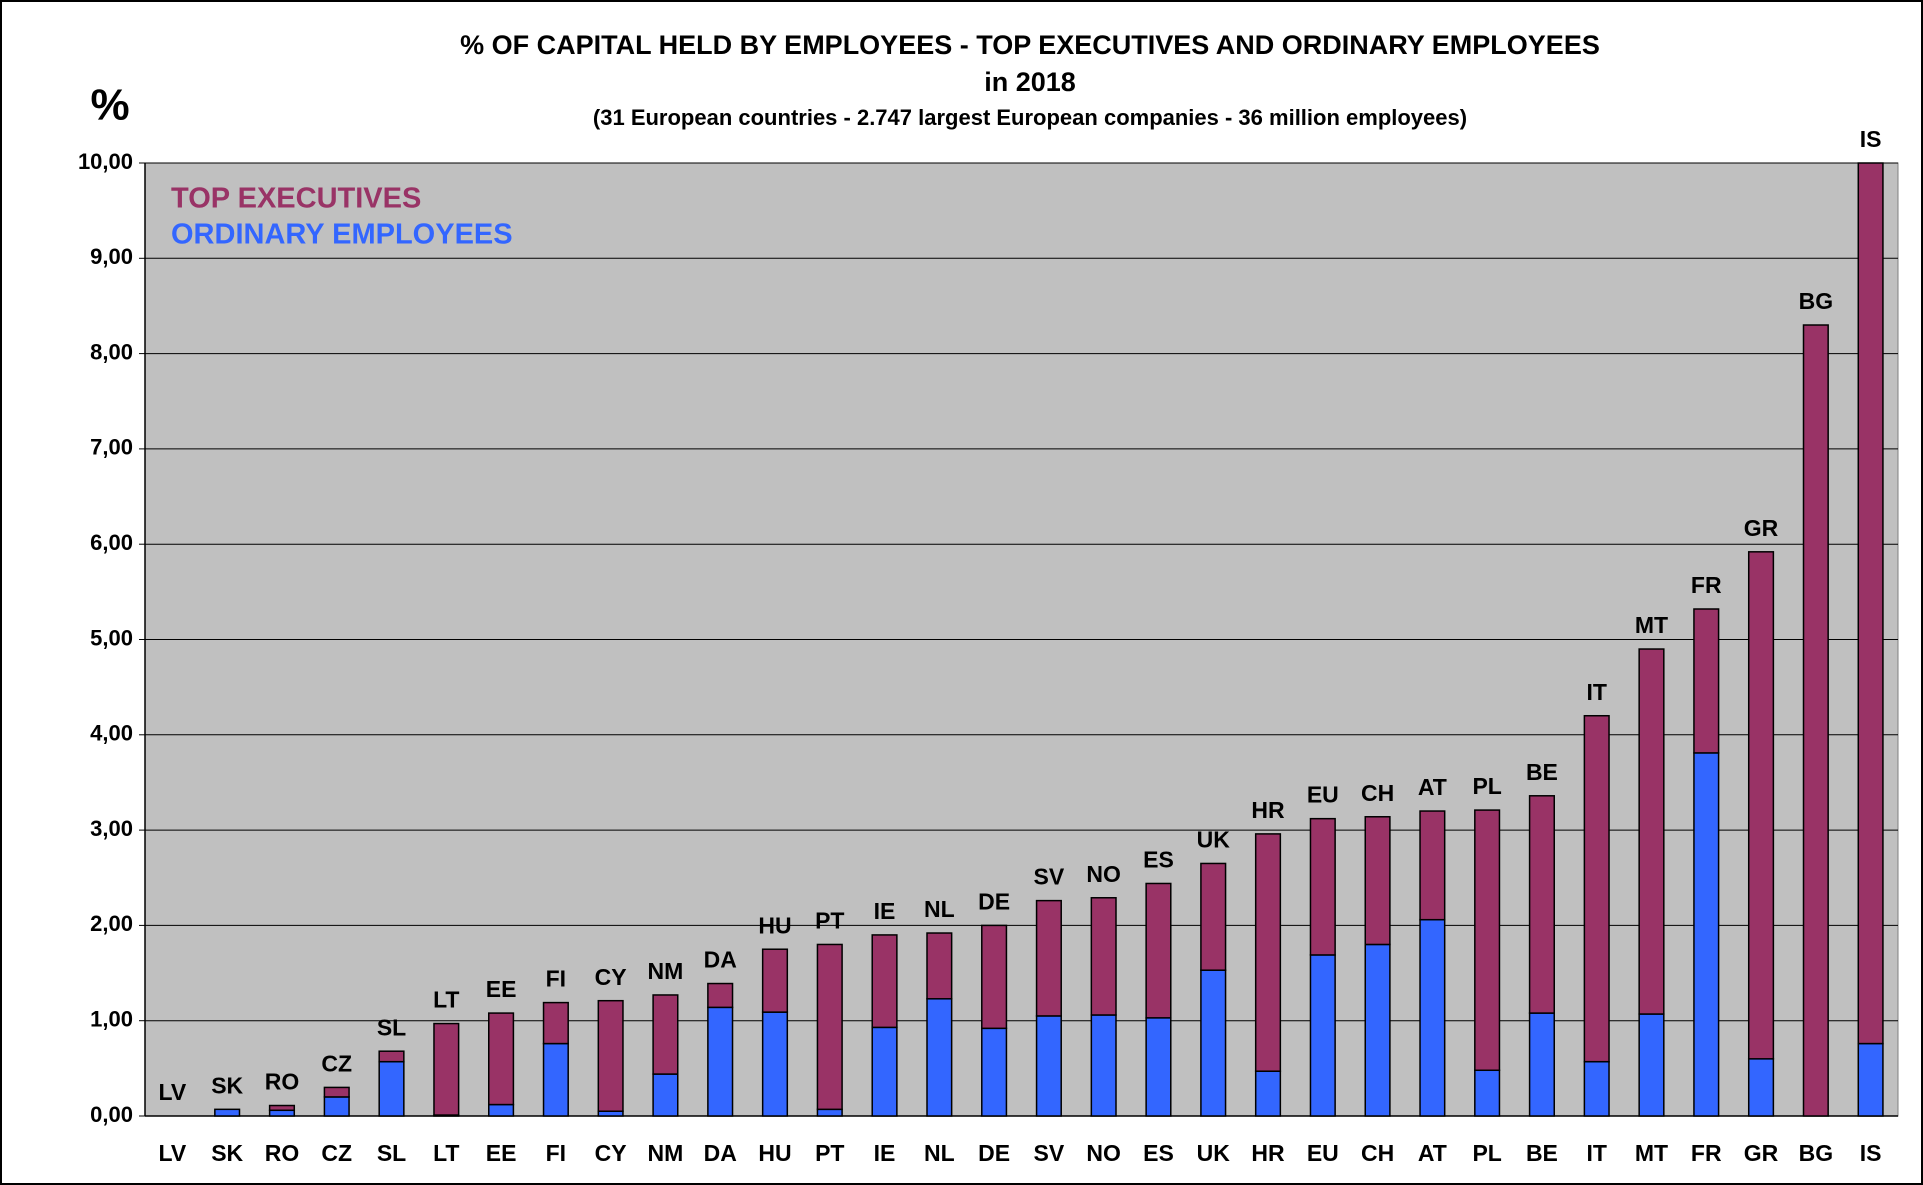 The image size is (1923, 1185). Describe the element at coordinates (501, 989) in the screenshot. I see `bar-label: EE` at that location.